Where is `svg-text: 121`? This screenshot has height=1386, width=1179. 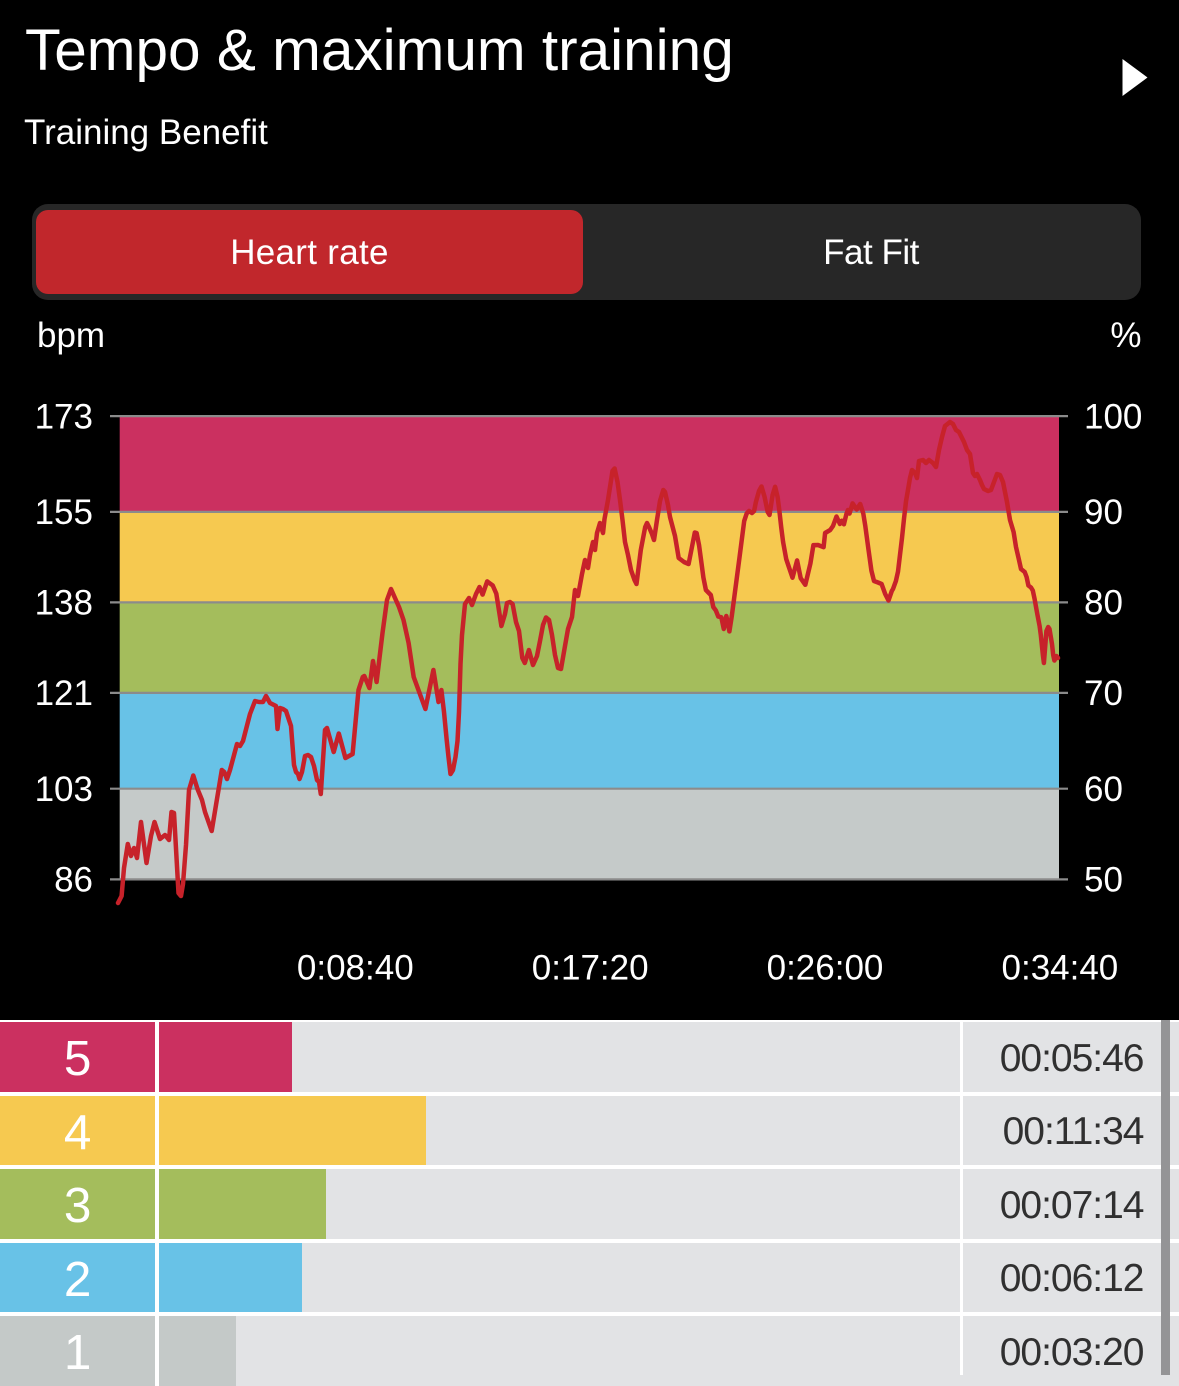 svg-text: 121 is located at coordinates (64, 693).